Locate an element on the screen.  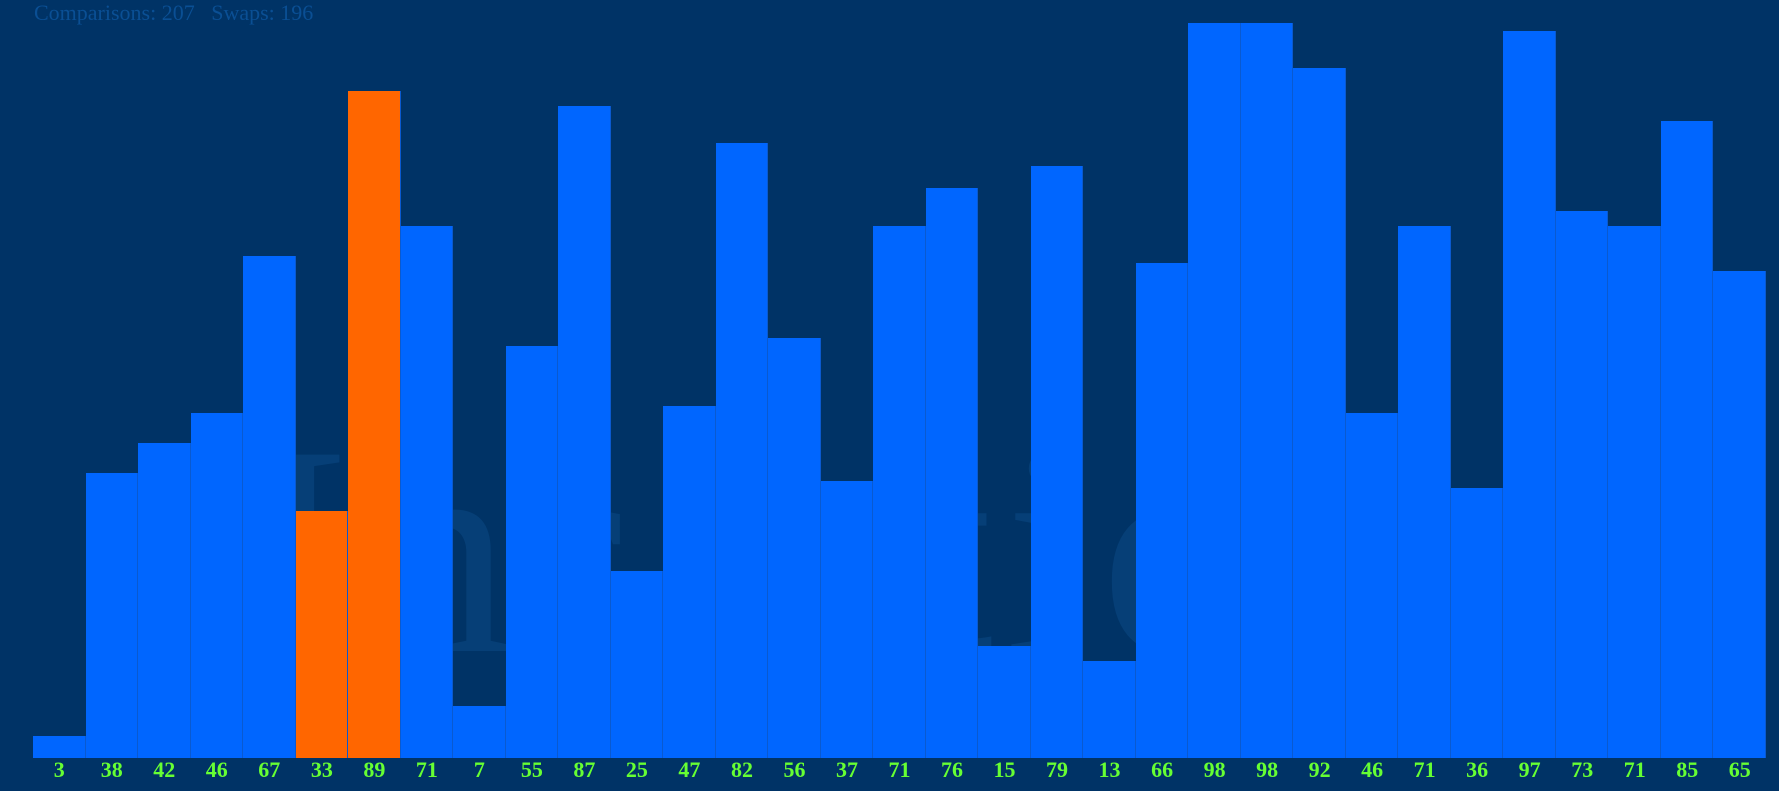
bar-value-label-3: 46 is located at coordinates (216, 769).